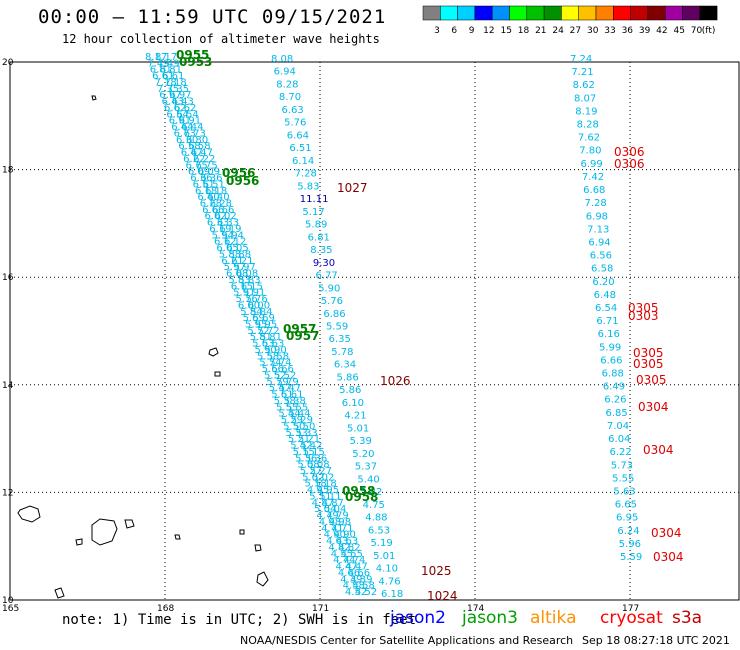 Image resolution: width=740 pixels, height=650 pixels. I want to click on jason2-swh-label: 5.29, so click(292, 420).